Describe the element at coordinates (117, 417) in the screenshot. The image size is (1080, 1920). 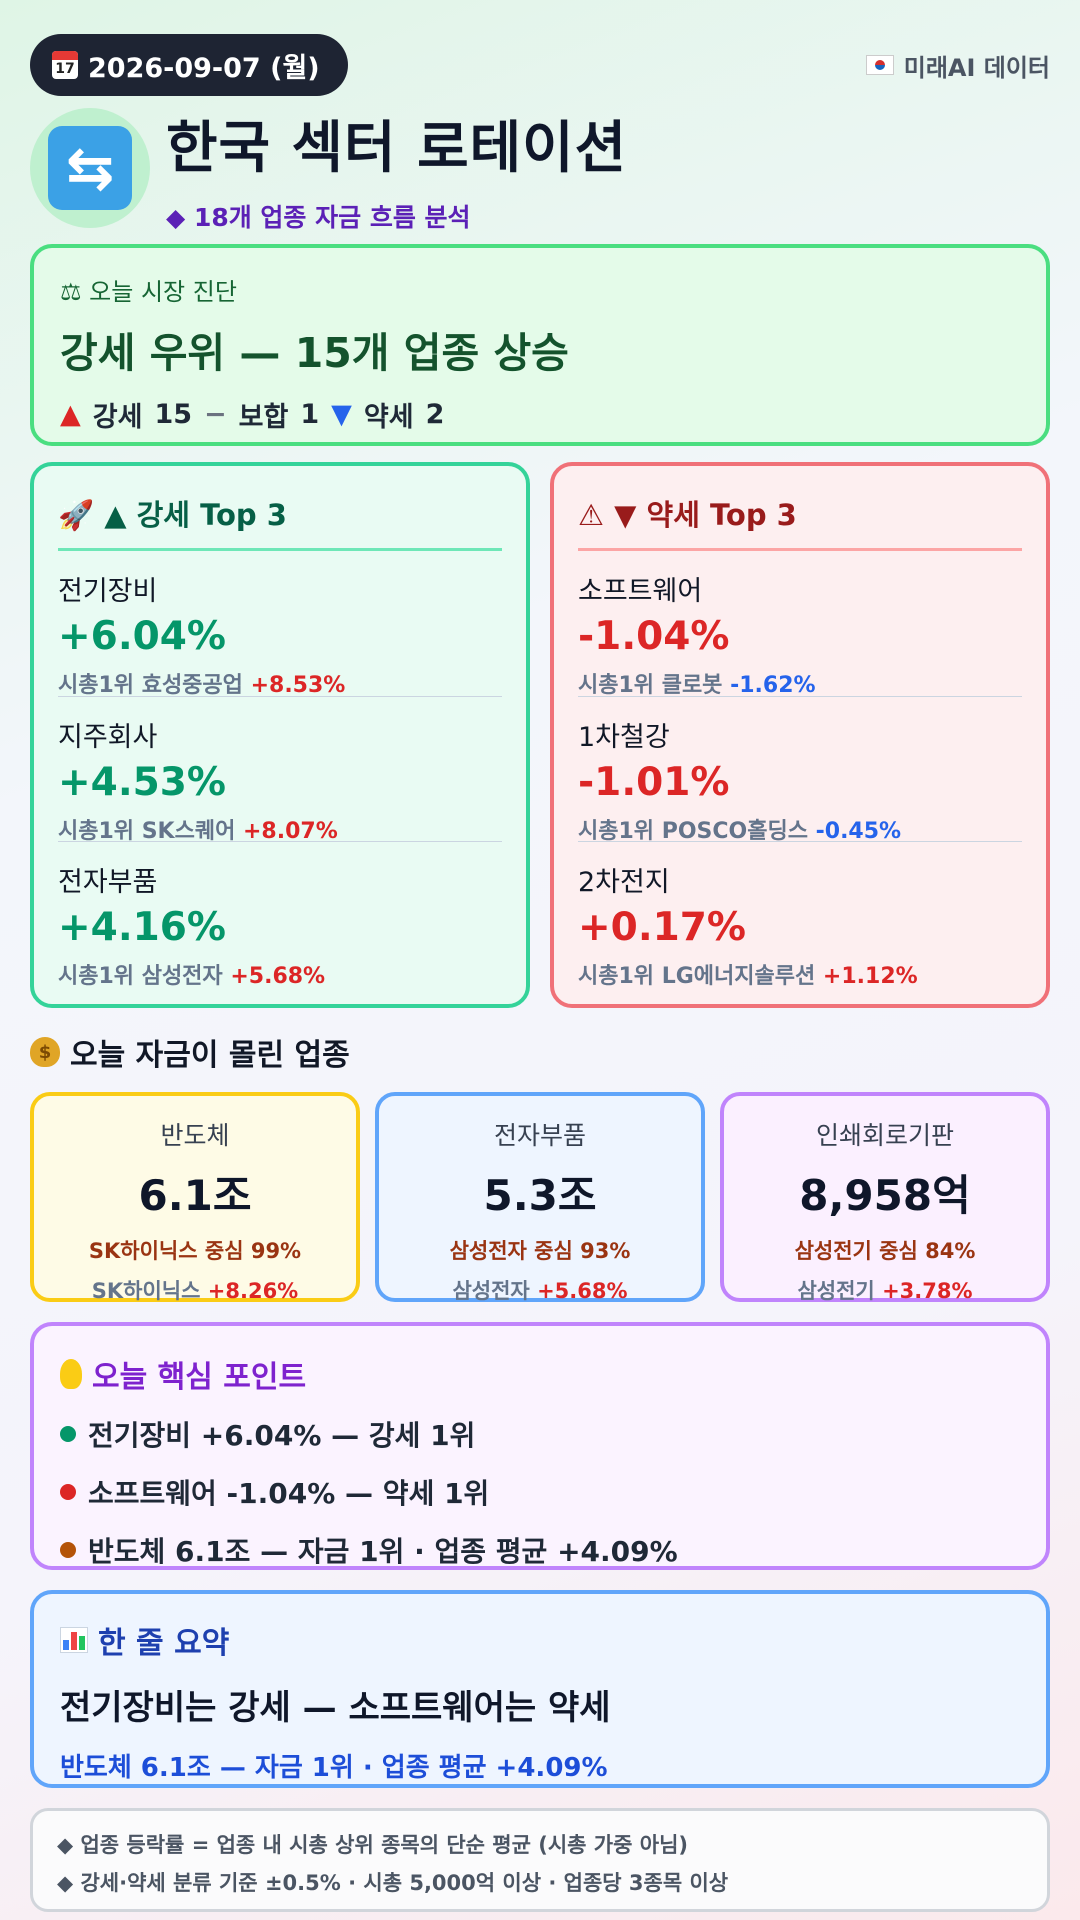
I see `count-strong-label: 강세` at that location.